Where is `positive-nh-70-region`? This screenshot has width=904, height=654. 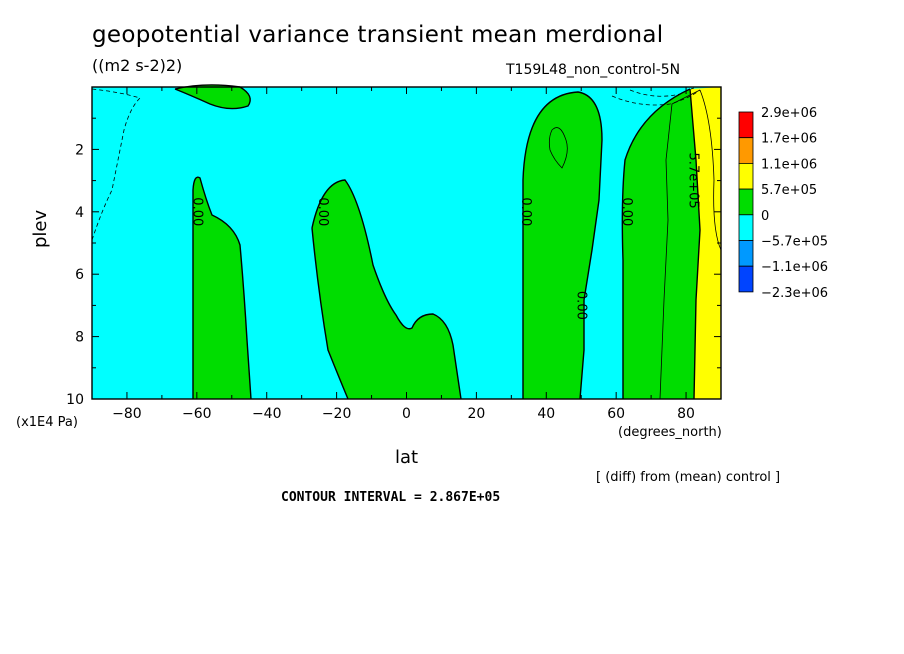
positive-nh-70-region is located at coordinates (661, 244).